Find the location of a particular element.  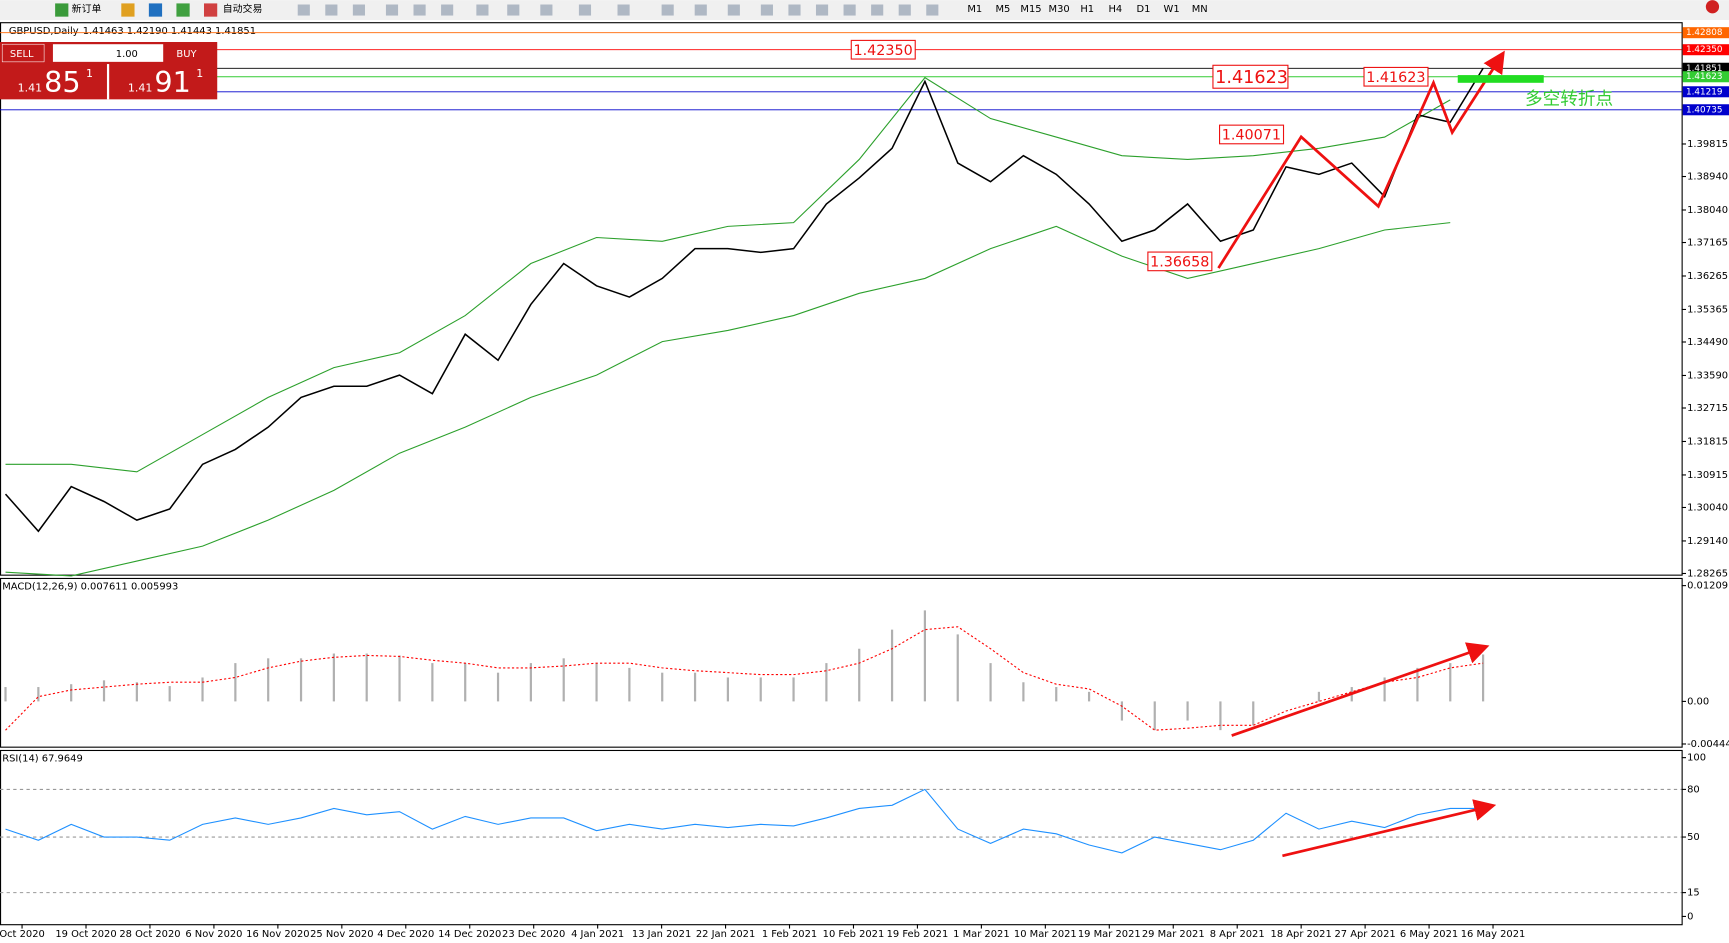

timeframe-button: M1 is located at coordinates (974, 9).